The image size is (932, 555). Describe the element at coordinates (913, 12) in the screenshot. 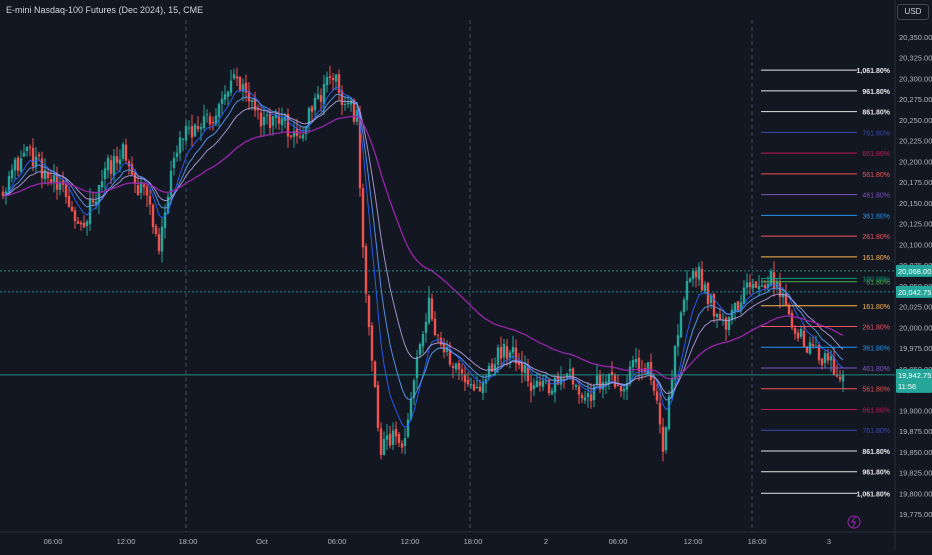

I see `currency-label: USD` at that location.